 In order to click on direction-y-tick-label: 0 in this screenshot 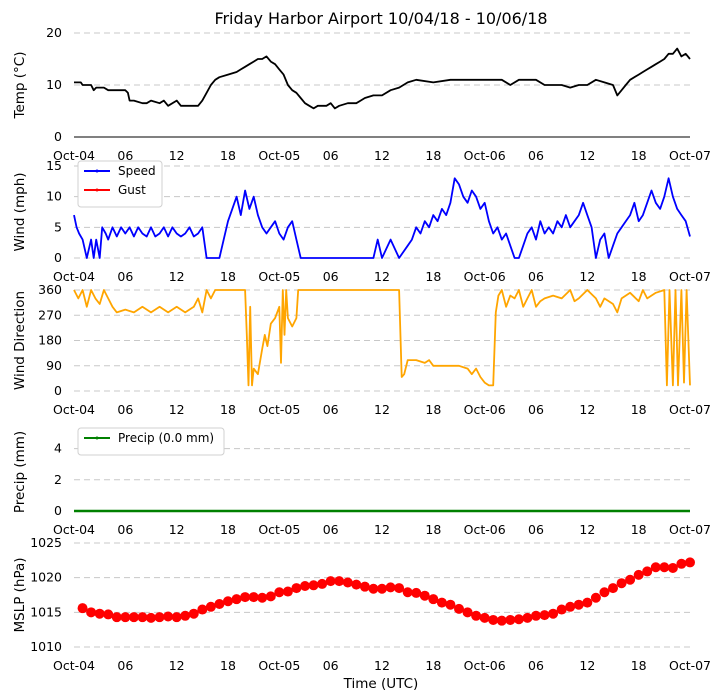, I will do `click(58, 390)`.